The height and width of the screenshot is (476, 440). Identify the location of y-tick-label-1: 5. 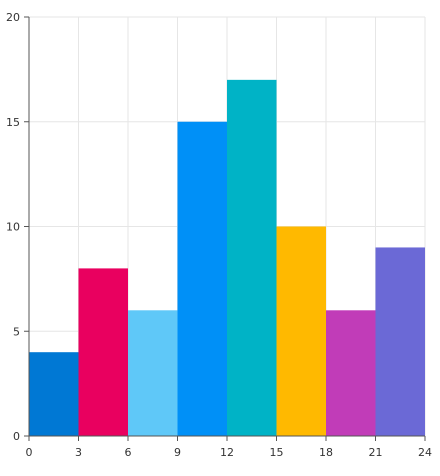
(16, 331).